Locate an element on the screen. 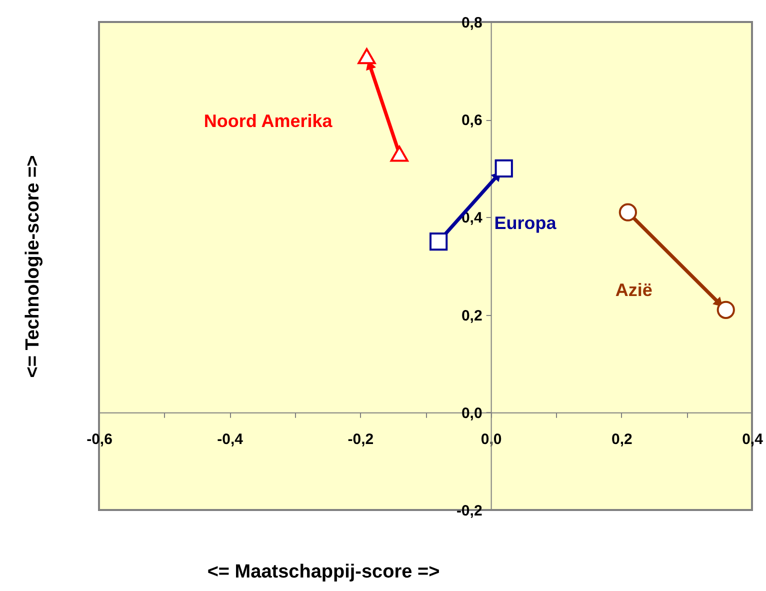 The width and height of the screenshot is (766, 591). x-tick-label: 0,0 is located at coordinates (491, 439).